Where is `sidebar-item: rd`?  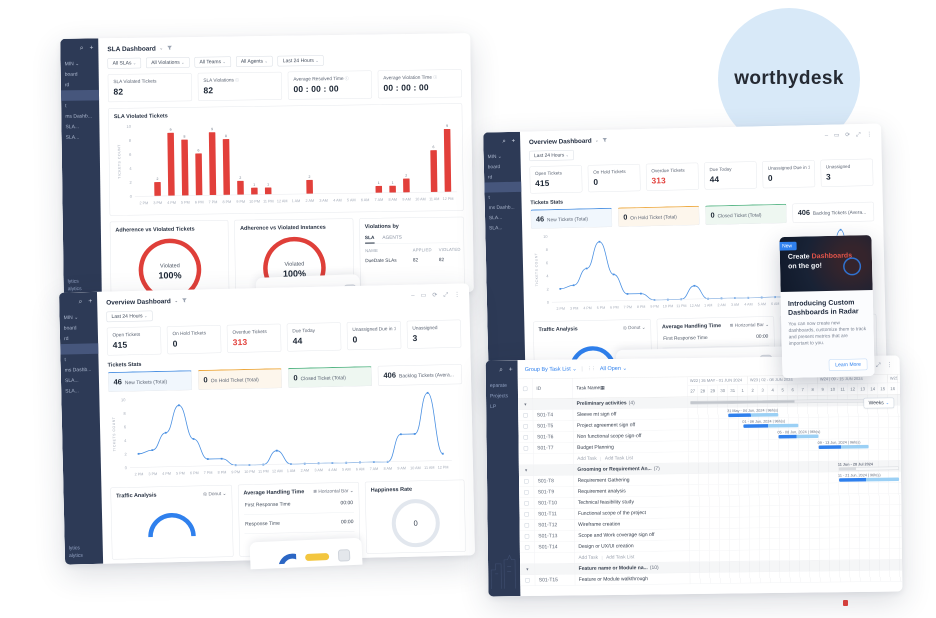
sidebar-item: rd is located at coordinates (67, 85).